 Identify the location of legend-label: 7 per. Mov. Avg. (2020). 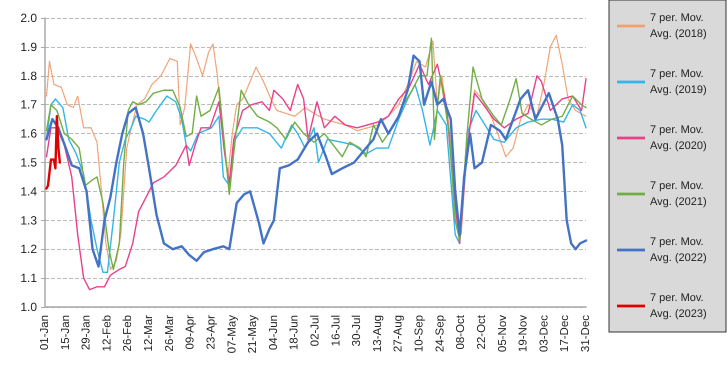
(678, 138).